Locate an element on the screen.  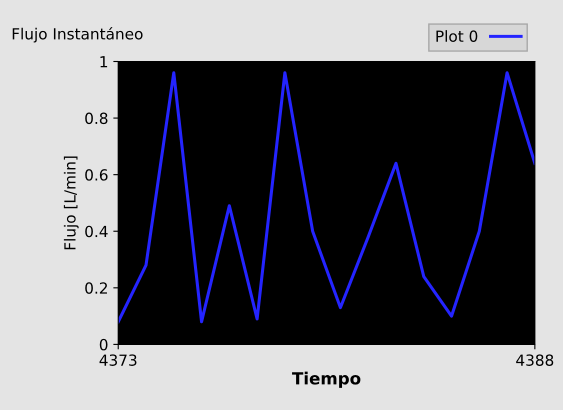
y-axis-title: Flujo [L/min] is located at coordinates (71, 203).